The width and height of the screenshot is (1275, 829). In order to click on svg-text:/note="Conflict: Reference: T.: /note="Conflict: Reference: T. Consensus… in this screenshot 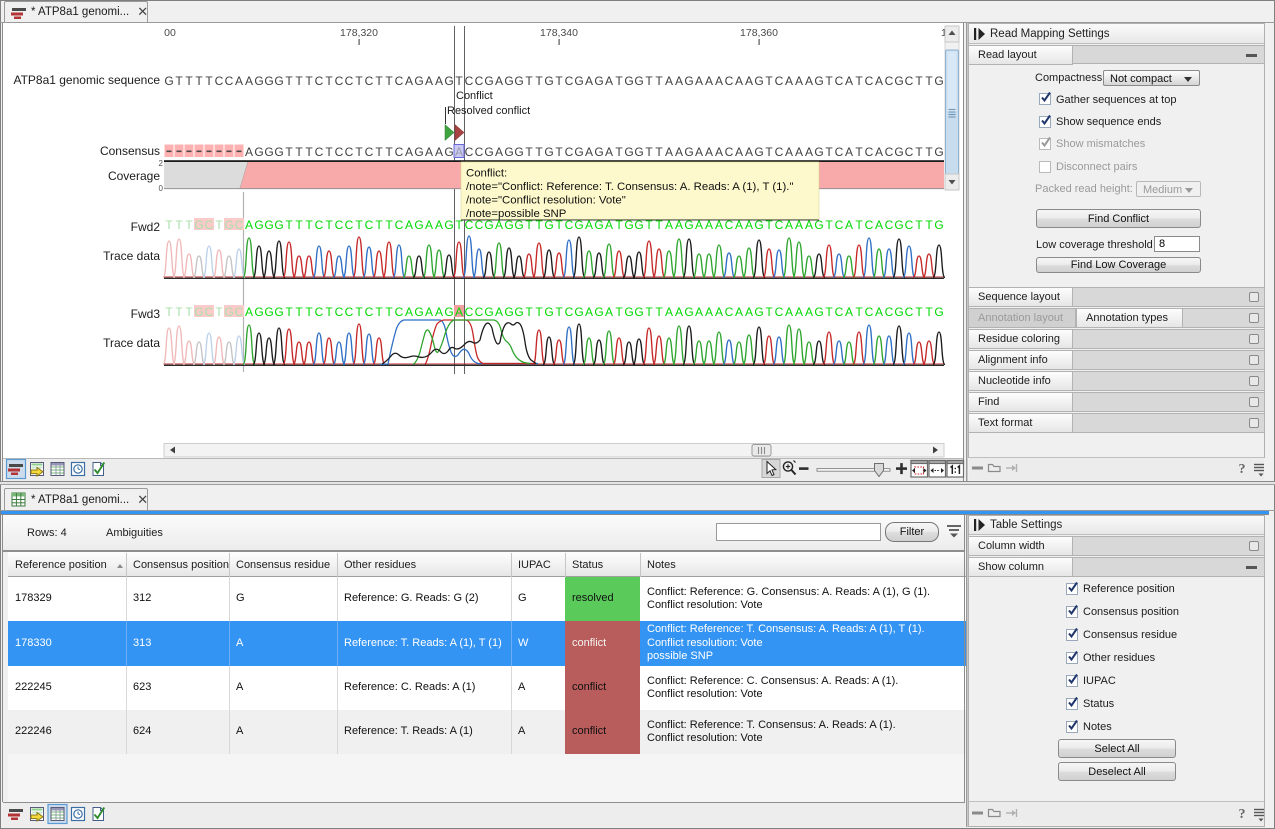, I will do `click(630, 187)`.